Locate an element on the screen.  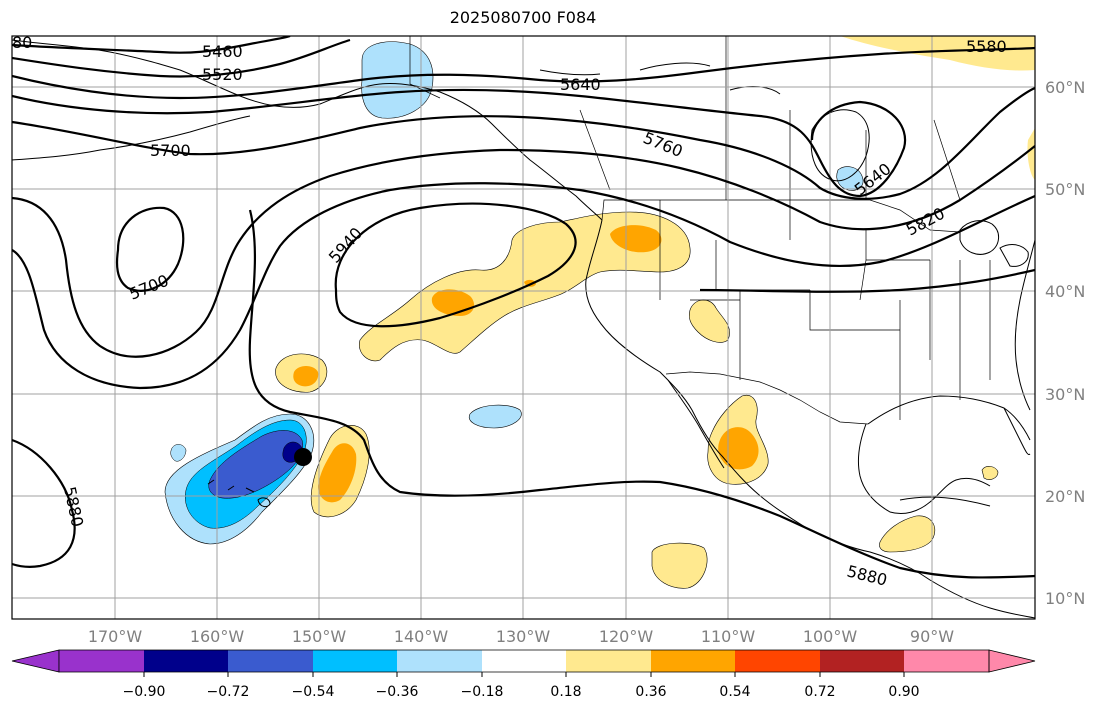
colorbar-tick-label: 0.18 is located at coordinates (565, 692).